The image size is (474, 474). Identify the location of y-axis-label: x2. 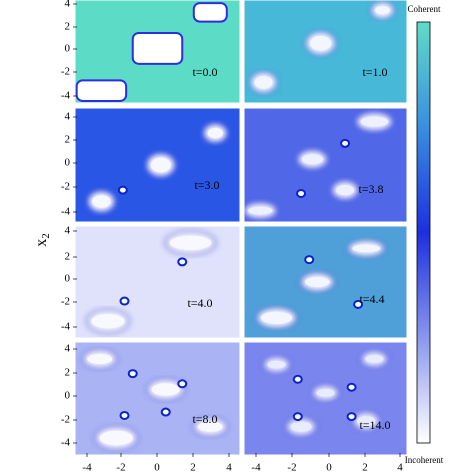
(42, 240).